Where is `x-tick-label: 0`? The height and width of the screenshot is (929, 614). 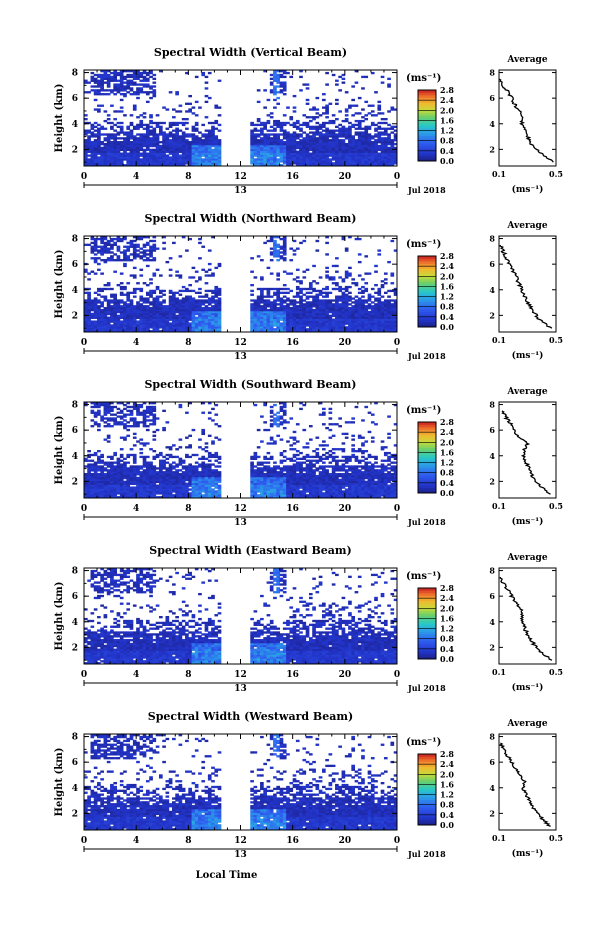 x-tick-label: 0 is located at coordinates (397, 177).